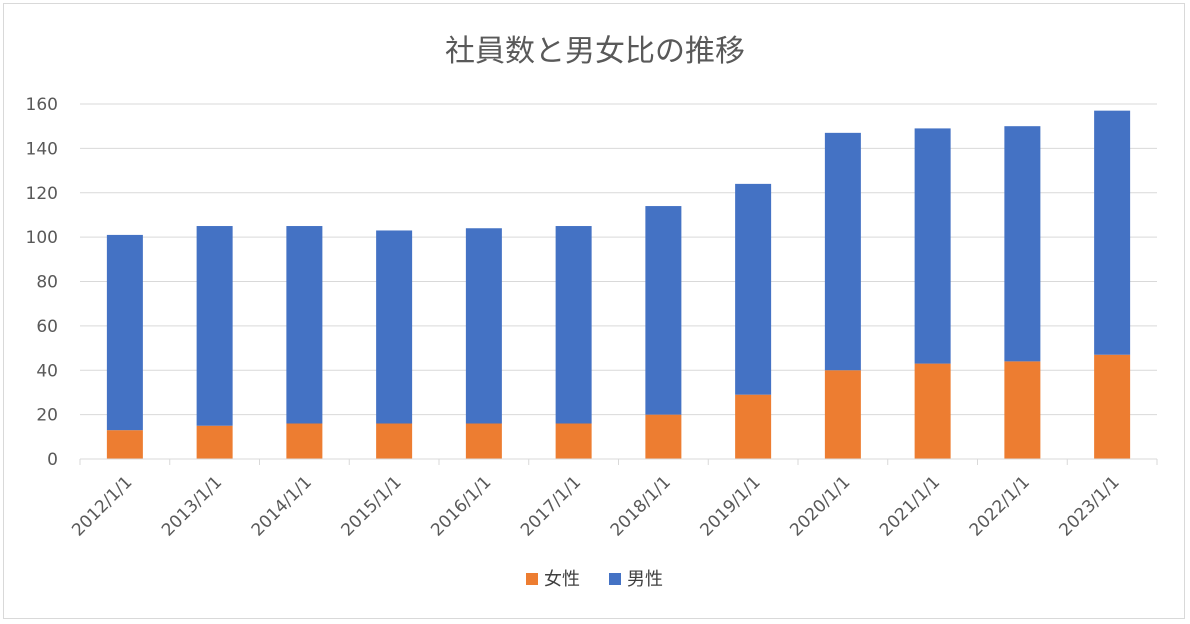 The height and width of the screenshot is (624, 1190). I want to click on x-tick-label: 2023/1/1, so click(1090, 506).